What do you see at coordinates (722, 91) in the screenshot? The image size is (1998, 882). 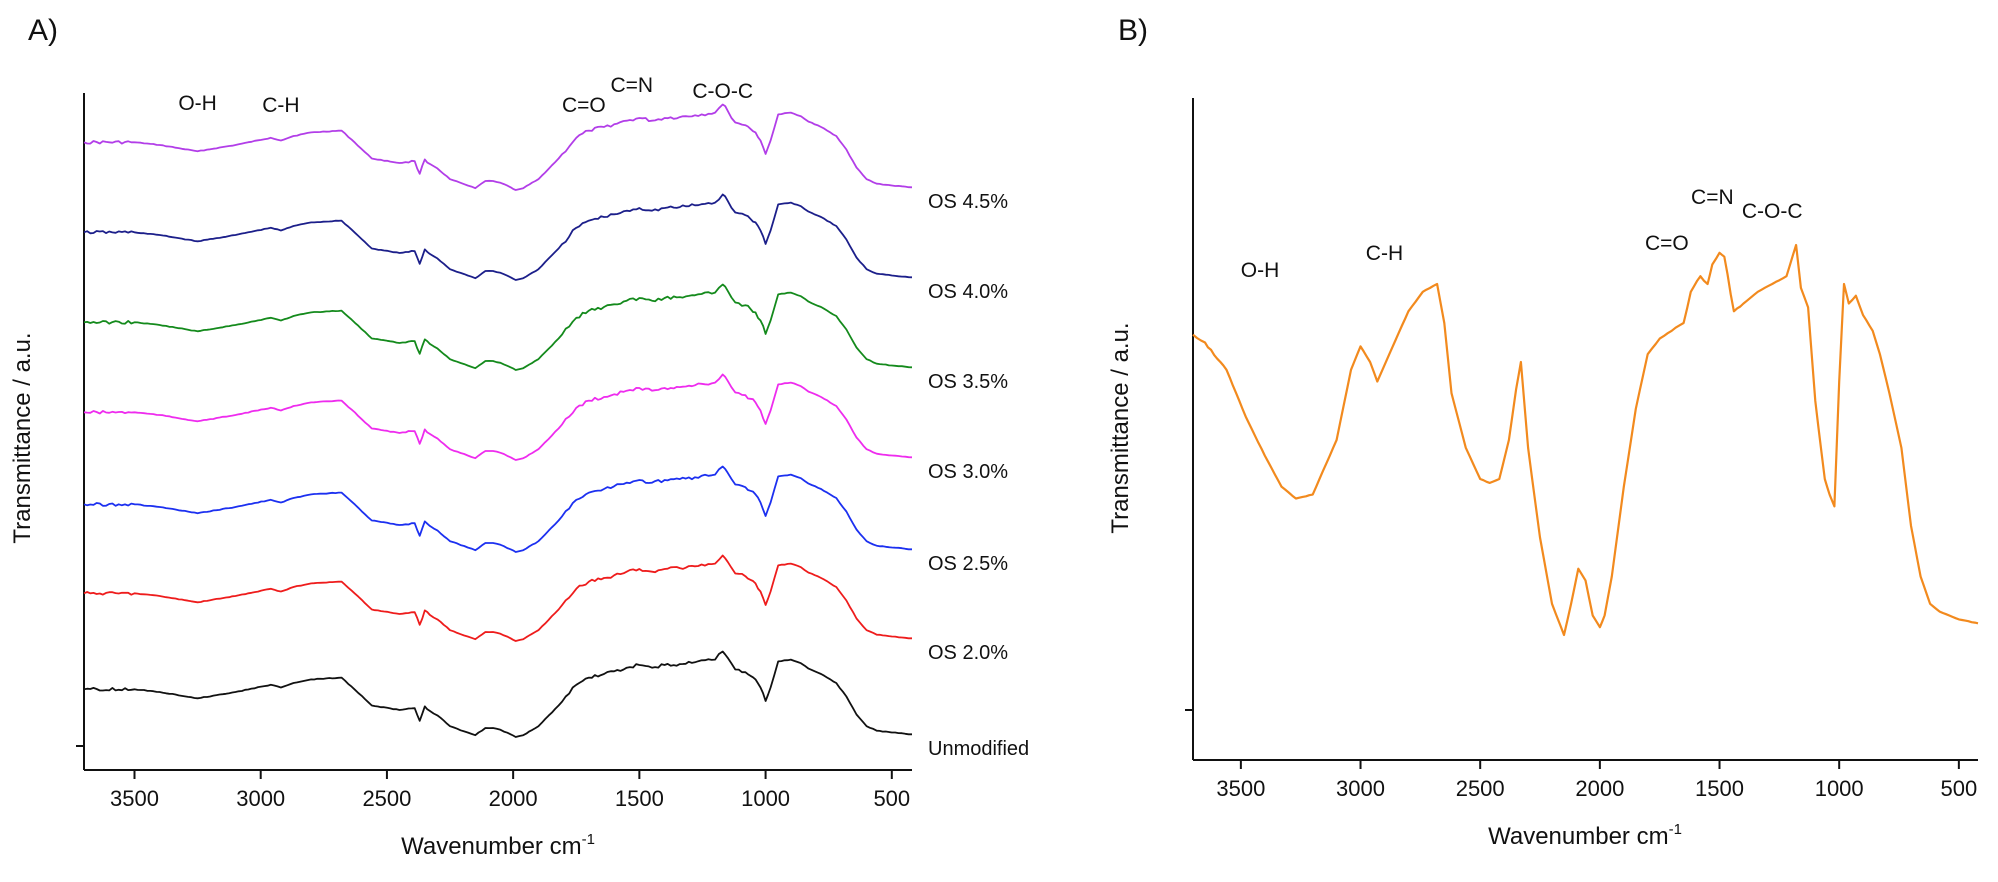 I see `panel-a-peak-label: C-O-C` at bounding box center [722, 91].